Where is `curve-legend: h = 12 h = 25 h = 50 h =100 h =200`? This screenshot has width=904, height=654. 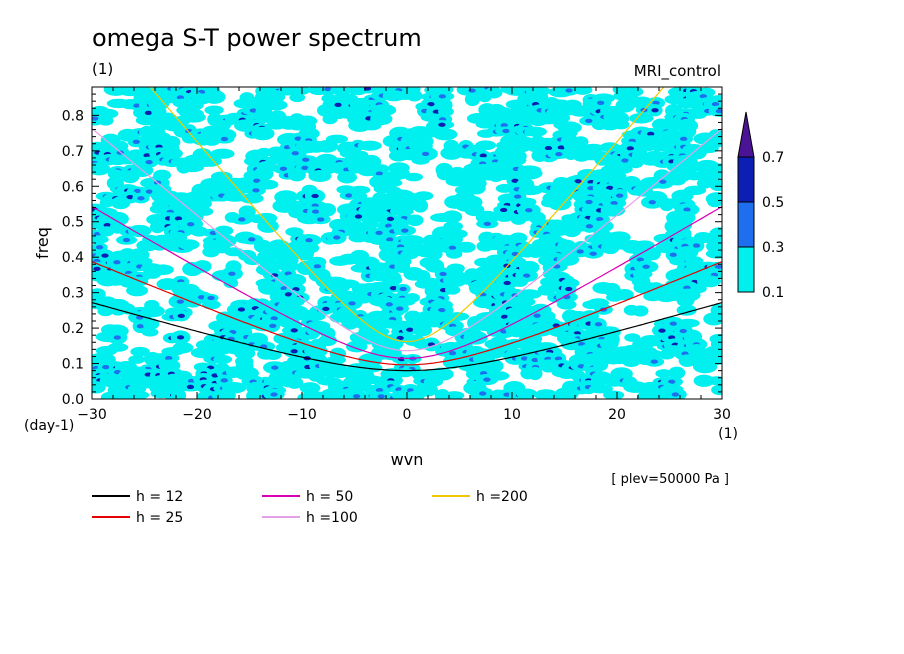 curve-legend: h = 12 h = 25 h = 50 h =100 h =200 is located at coordinates (310, 507).